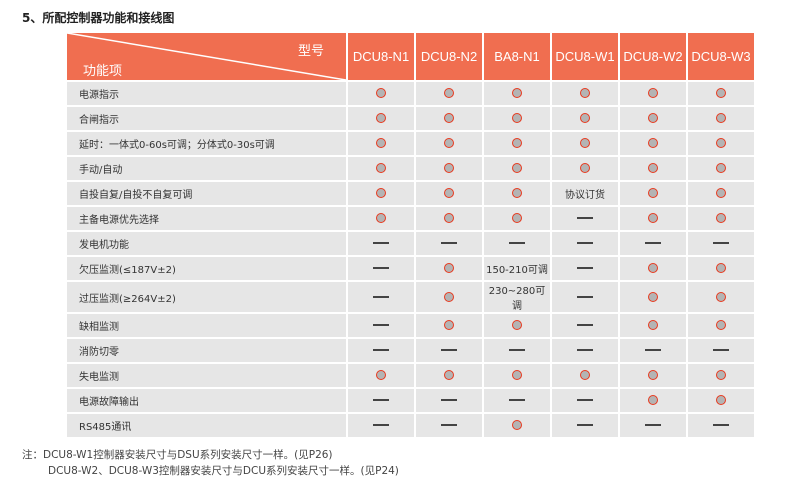 This screenshot has width=791, height=488. Describe the element at coordinates (410, 93) in the screenshot. I see `table-row: 电源指示` at that location.